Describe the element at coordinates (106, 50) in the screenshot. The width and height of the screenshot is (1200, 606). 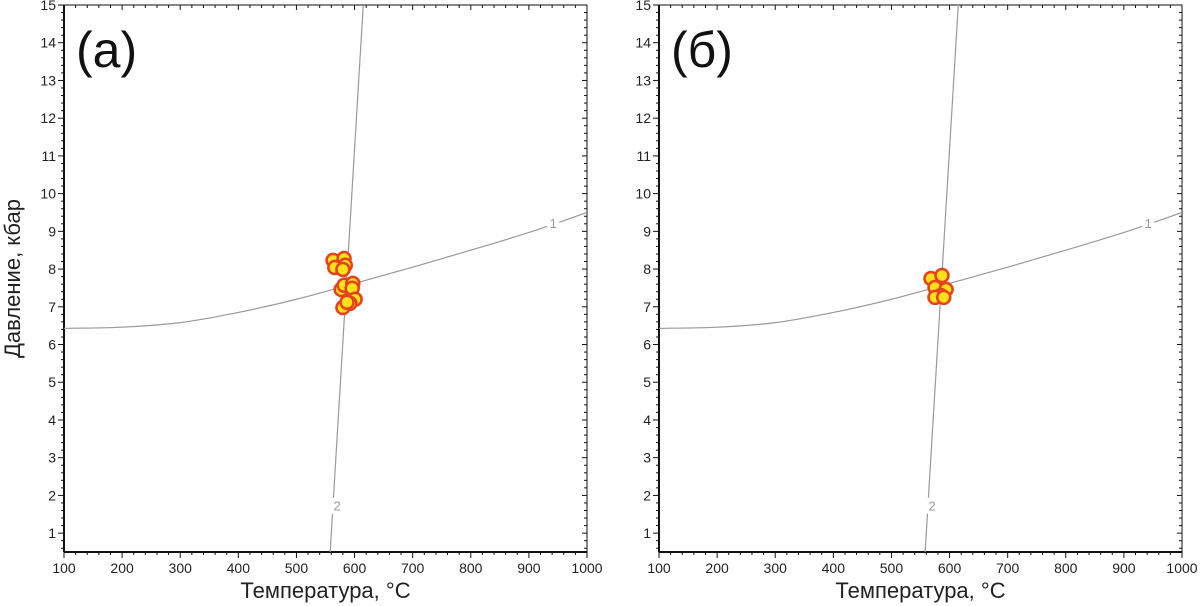
I see `panel-label: (а)` at that location.